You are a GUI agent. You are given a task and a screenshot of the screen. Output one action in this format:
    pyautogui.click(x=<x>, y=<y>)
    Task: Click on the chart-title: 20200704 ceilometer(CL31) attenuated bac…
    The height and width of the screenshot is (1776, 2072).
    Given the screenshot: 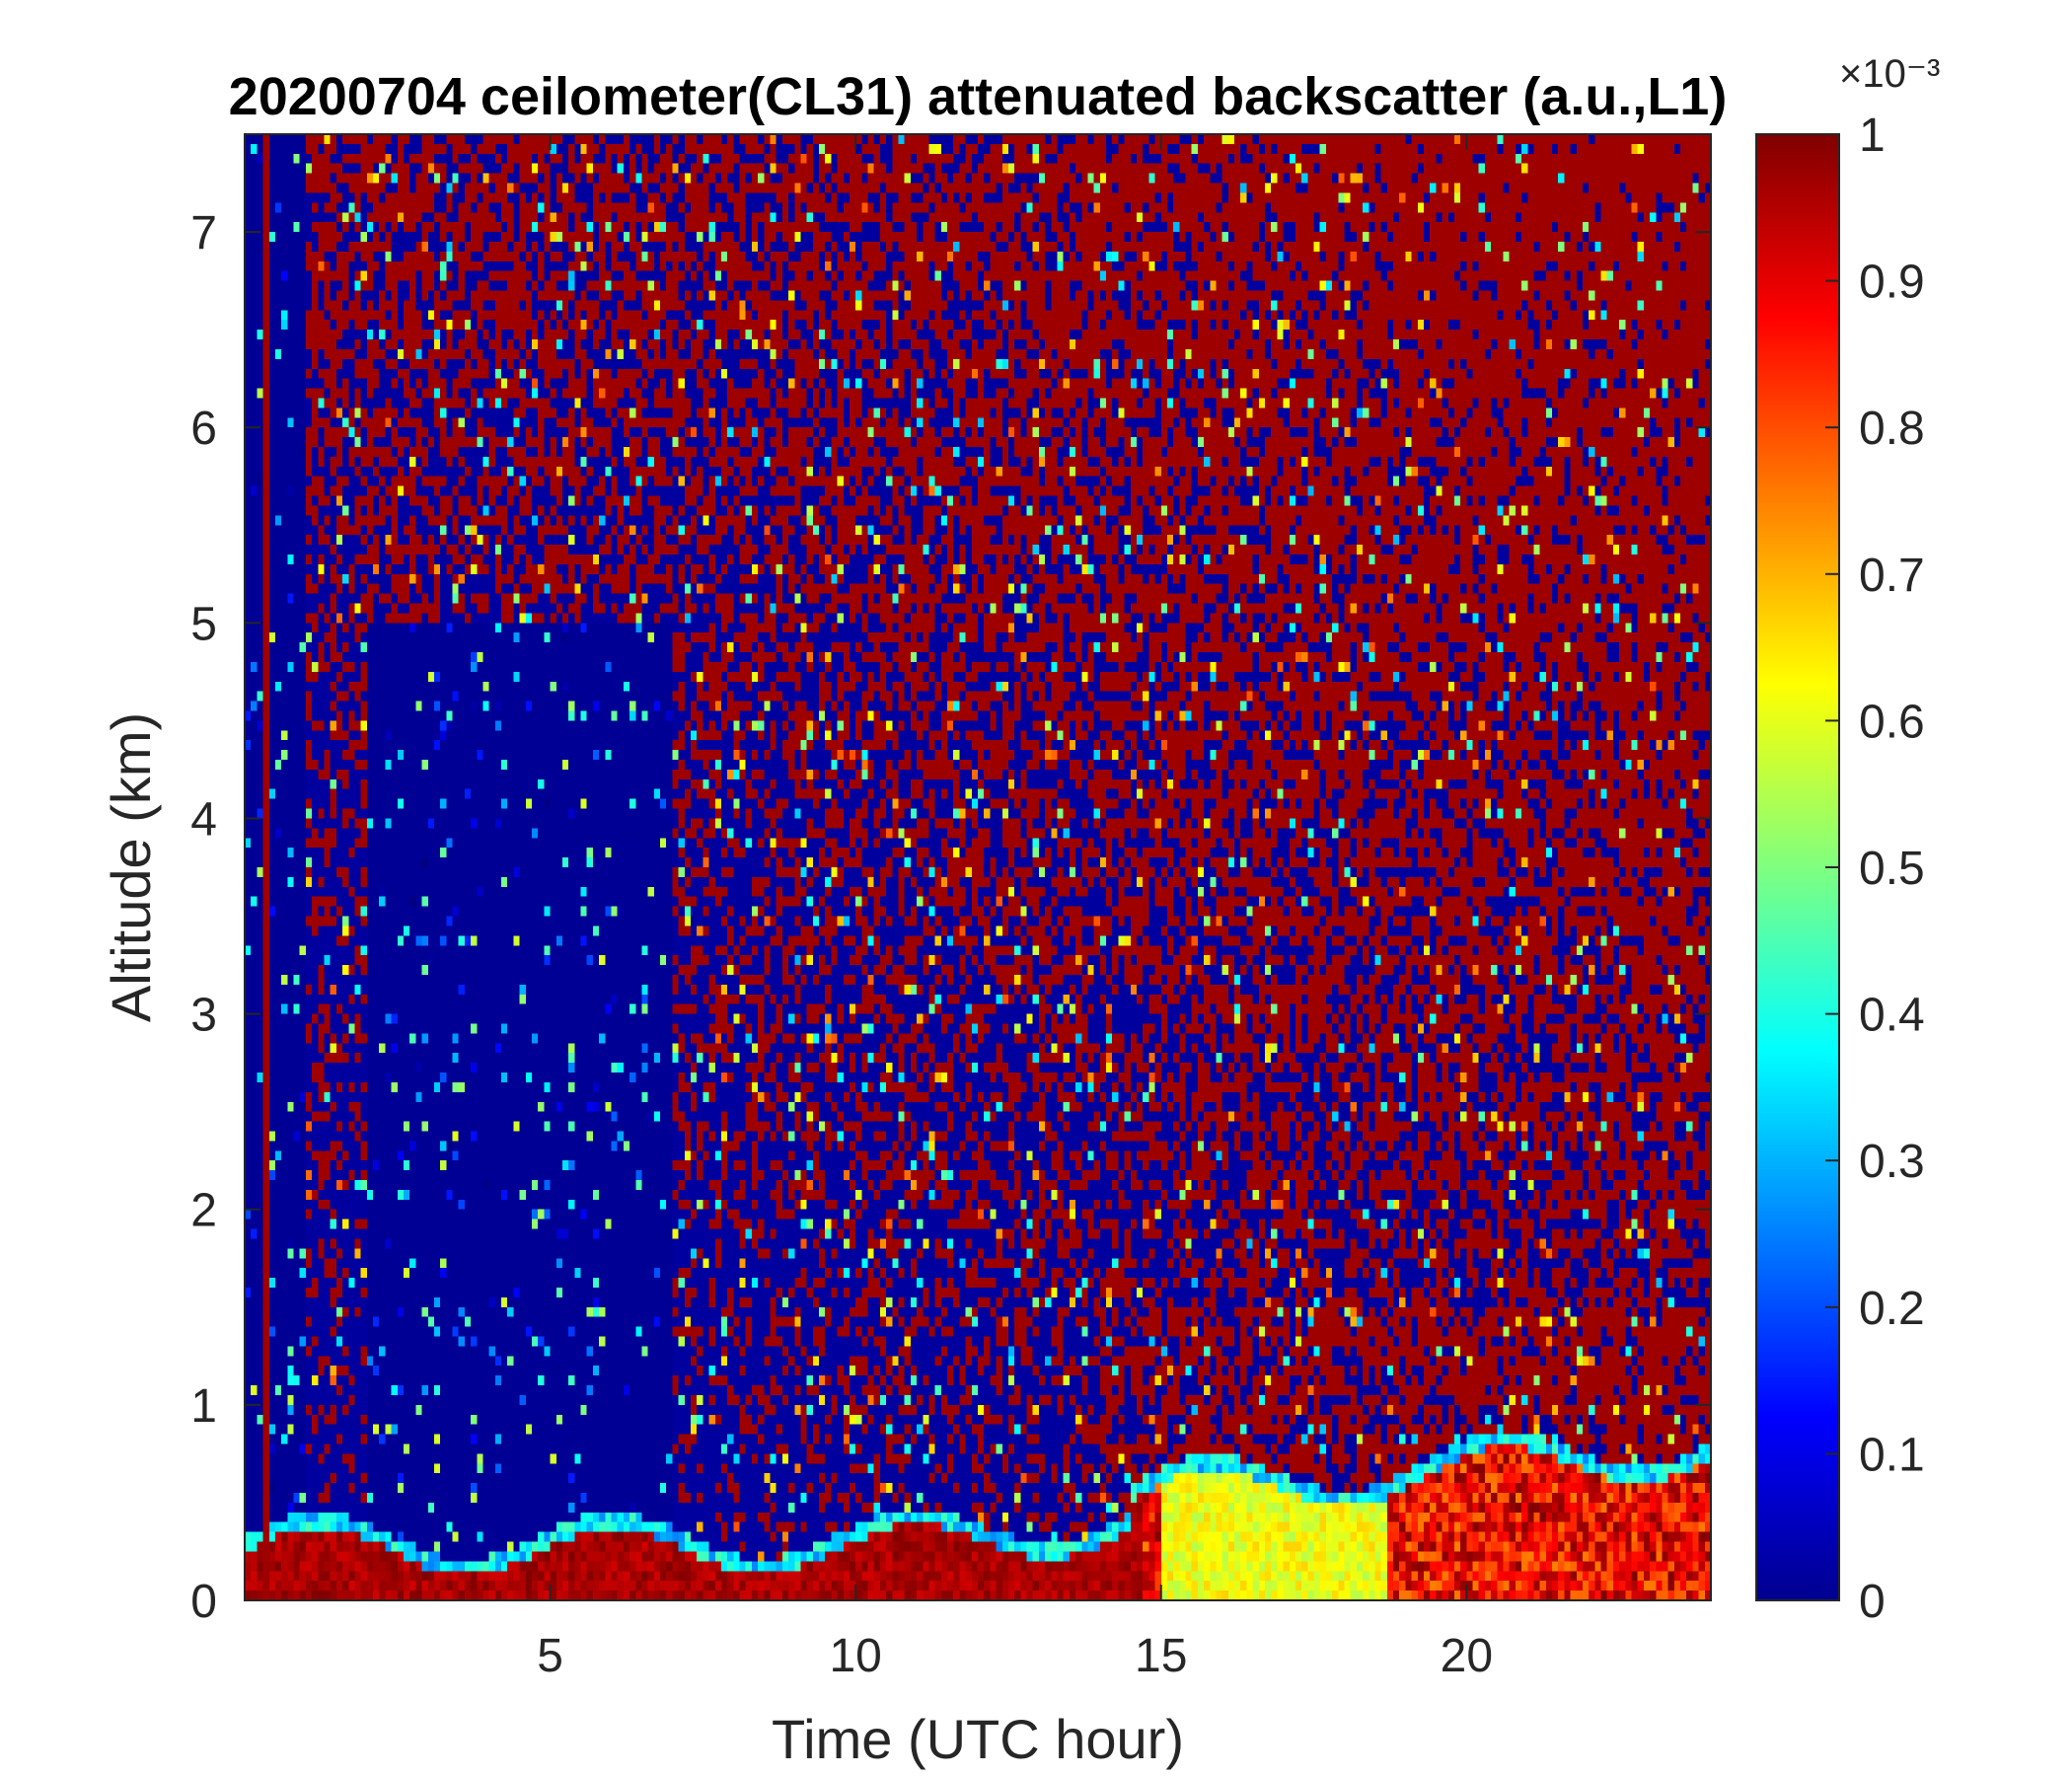 What is the action you would take?
    pyautogui.click(x=979, y=97)
    